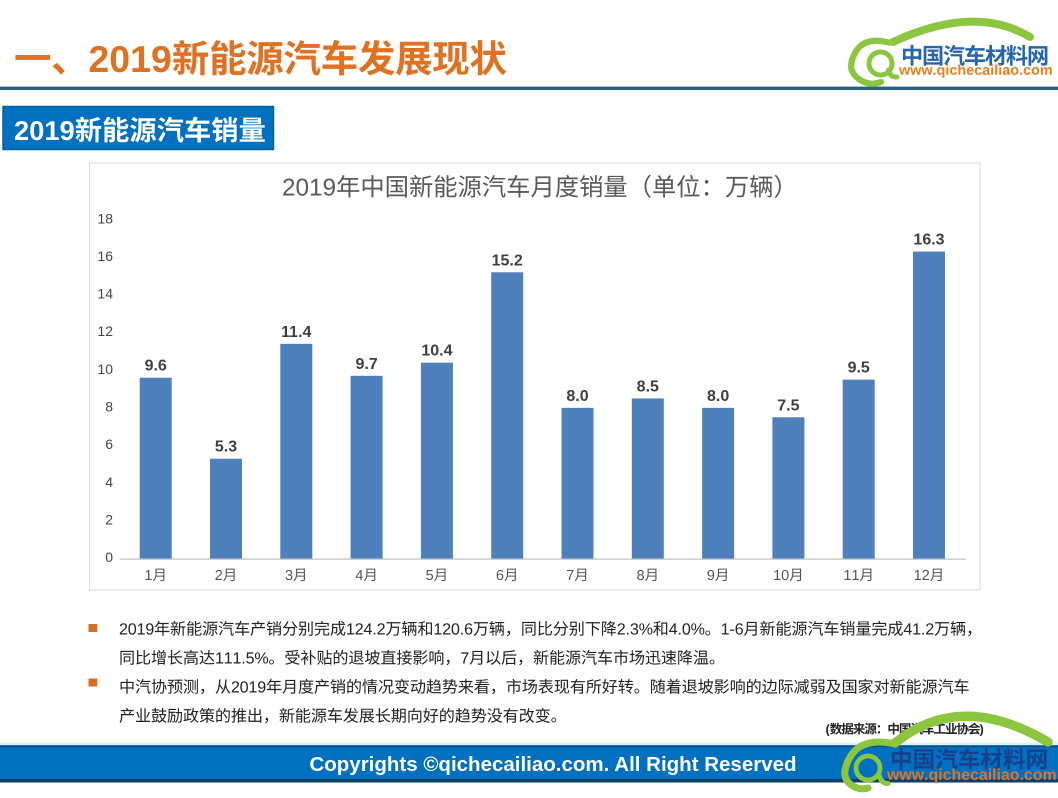  I want to click on svg-text: 10.4, so click(436, 351).